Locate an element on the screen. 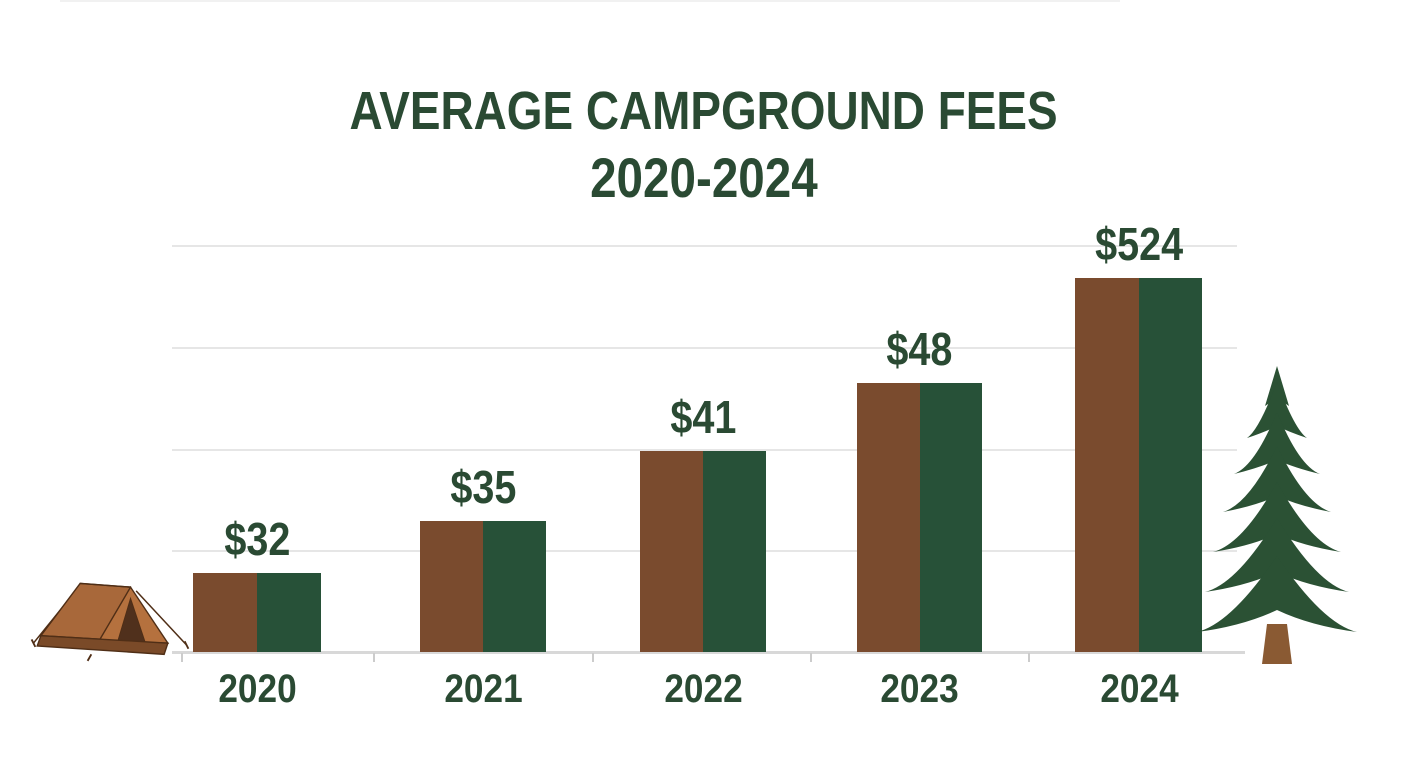 Image resolution: width=1408 pixels, height=768 pixels. bar-2024-brown-segment is located at coordinates (1107, 465).